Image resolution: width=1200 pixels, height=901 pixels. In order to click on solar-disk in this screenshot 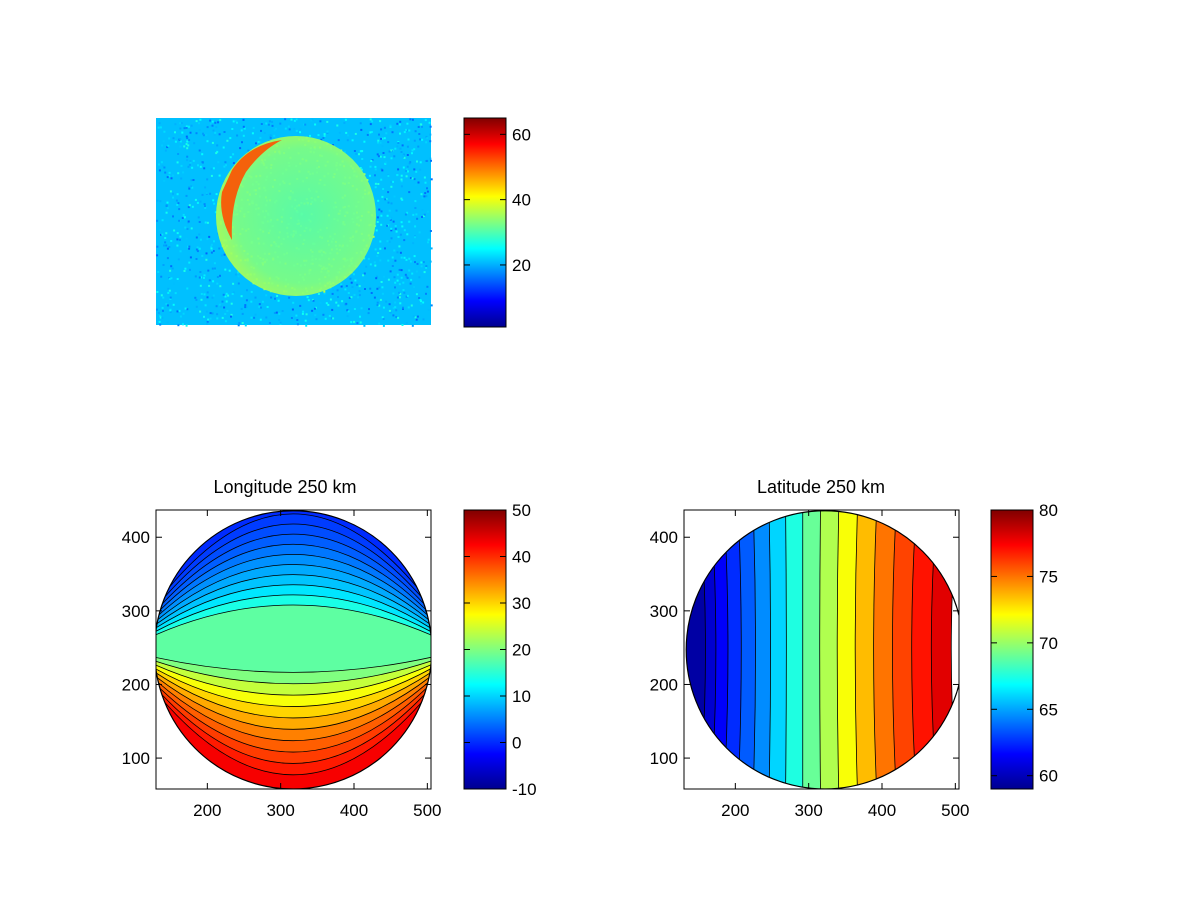, I will do `click(296, 216)`.